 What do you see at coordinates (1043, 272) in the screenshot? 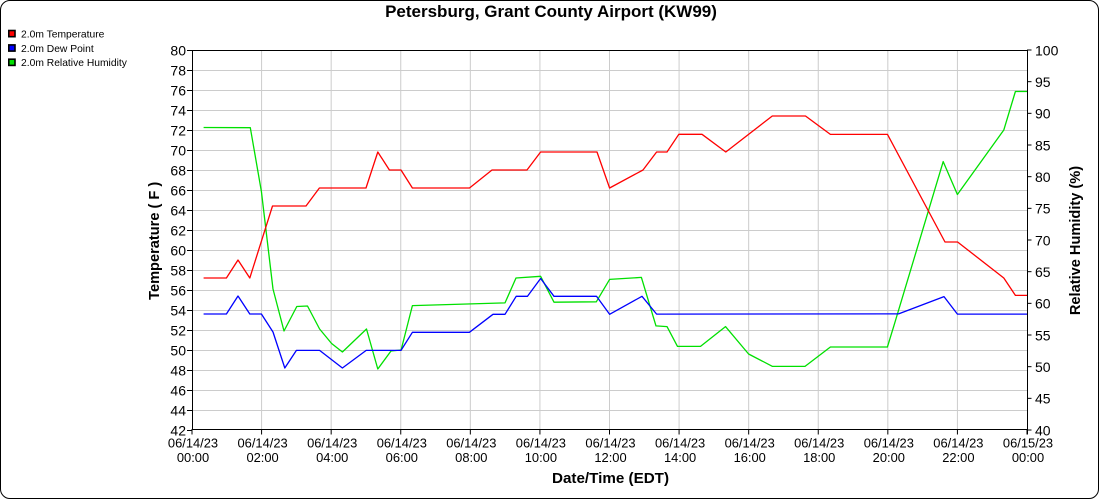
I see `svg-text: 65` at bounding box center [1043, 272].